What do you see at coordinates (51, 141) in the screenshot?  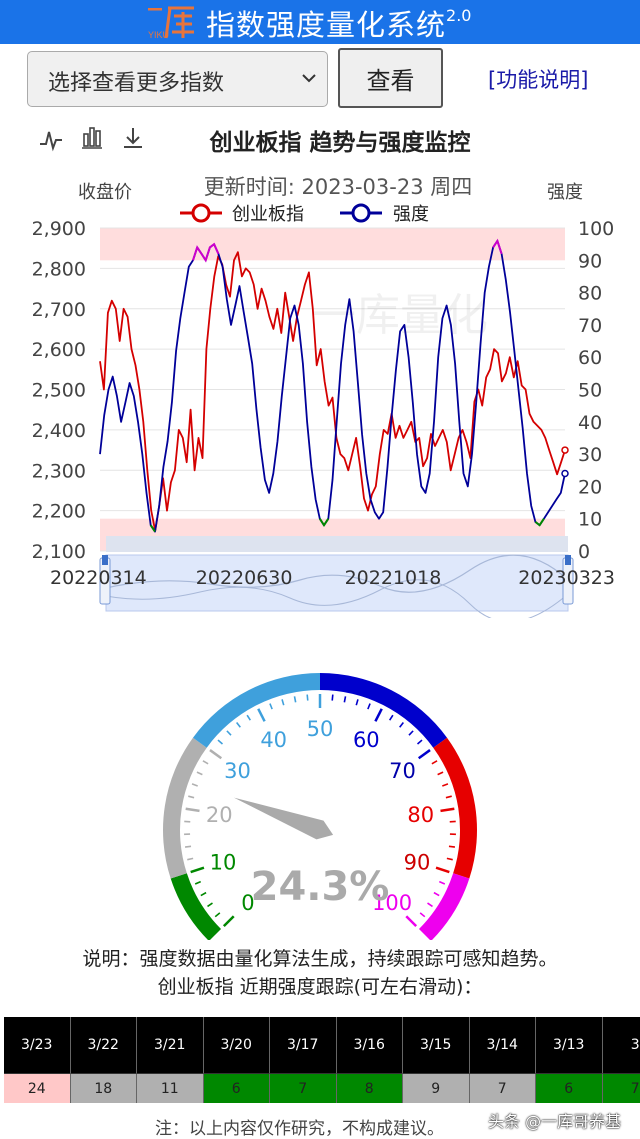 I see `line-chart-icon` at bounding box center [51, 141].